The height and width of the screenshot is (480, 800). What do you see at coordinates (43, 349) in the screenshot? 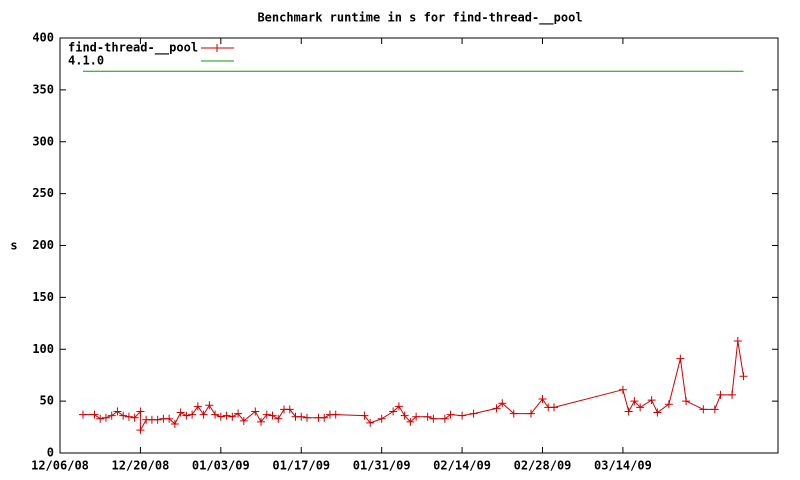
I see `y-tick-label: 100` at bounding box center [43, 349].